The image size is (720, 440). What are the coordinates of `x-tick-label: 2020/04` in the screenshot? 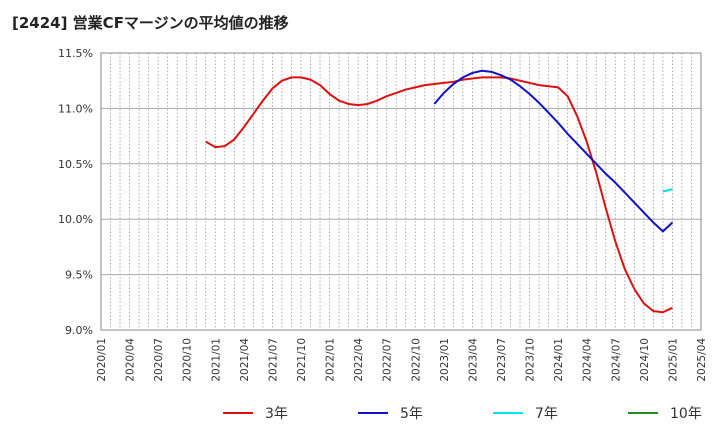 It's located at (131, 360).